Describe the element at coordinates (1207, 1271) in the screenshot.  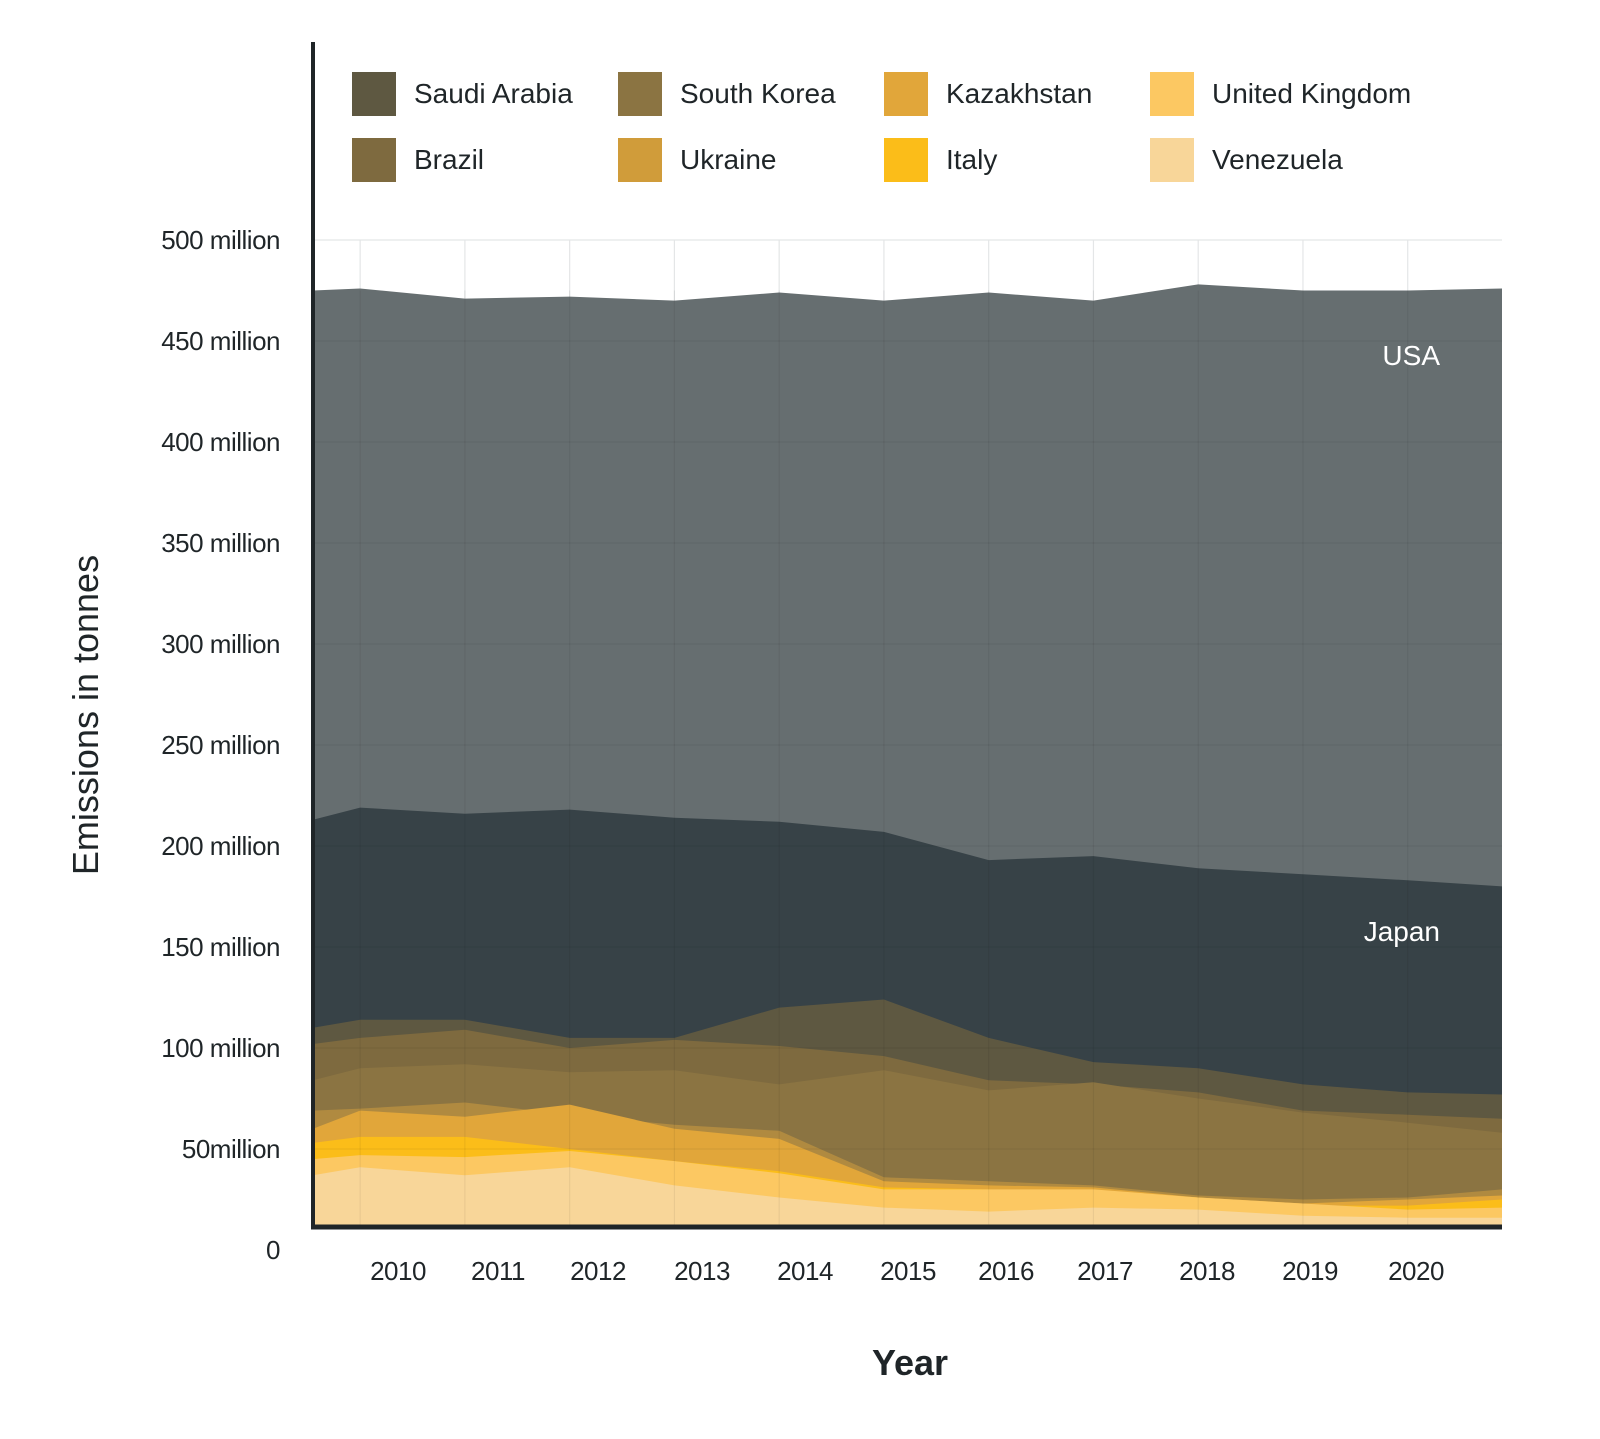
I see `x-tick-label: 2018` at that location.